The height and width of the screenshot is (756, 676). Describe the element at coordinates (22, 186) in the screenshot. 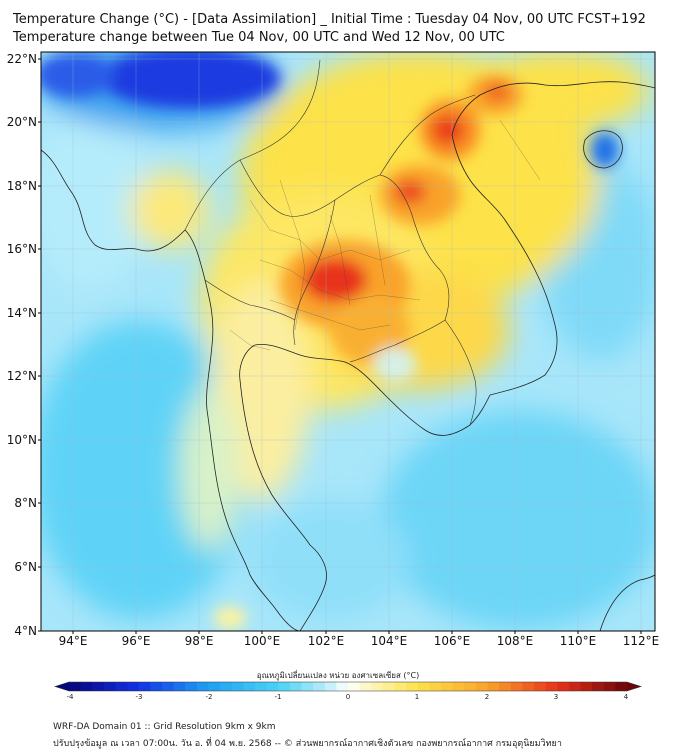

I see `lat-label: 18°N` at that location.